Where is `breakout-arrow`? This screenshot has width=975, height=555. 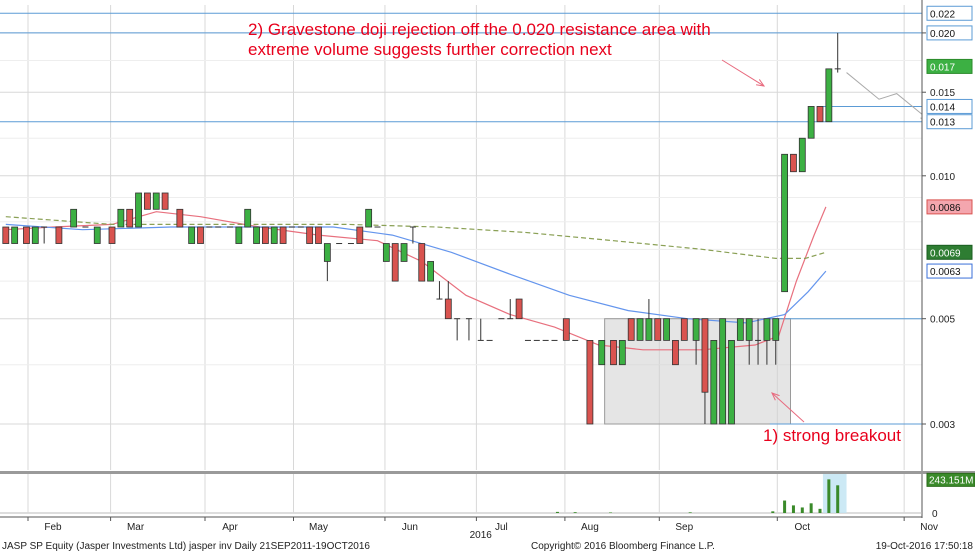 breakout-arrow is located at coordinates (788, 407).